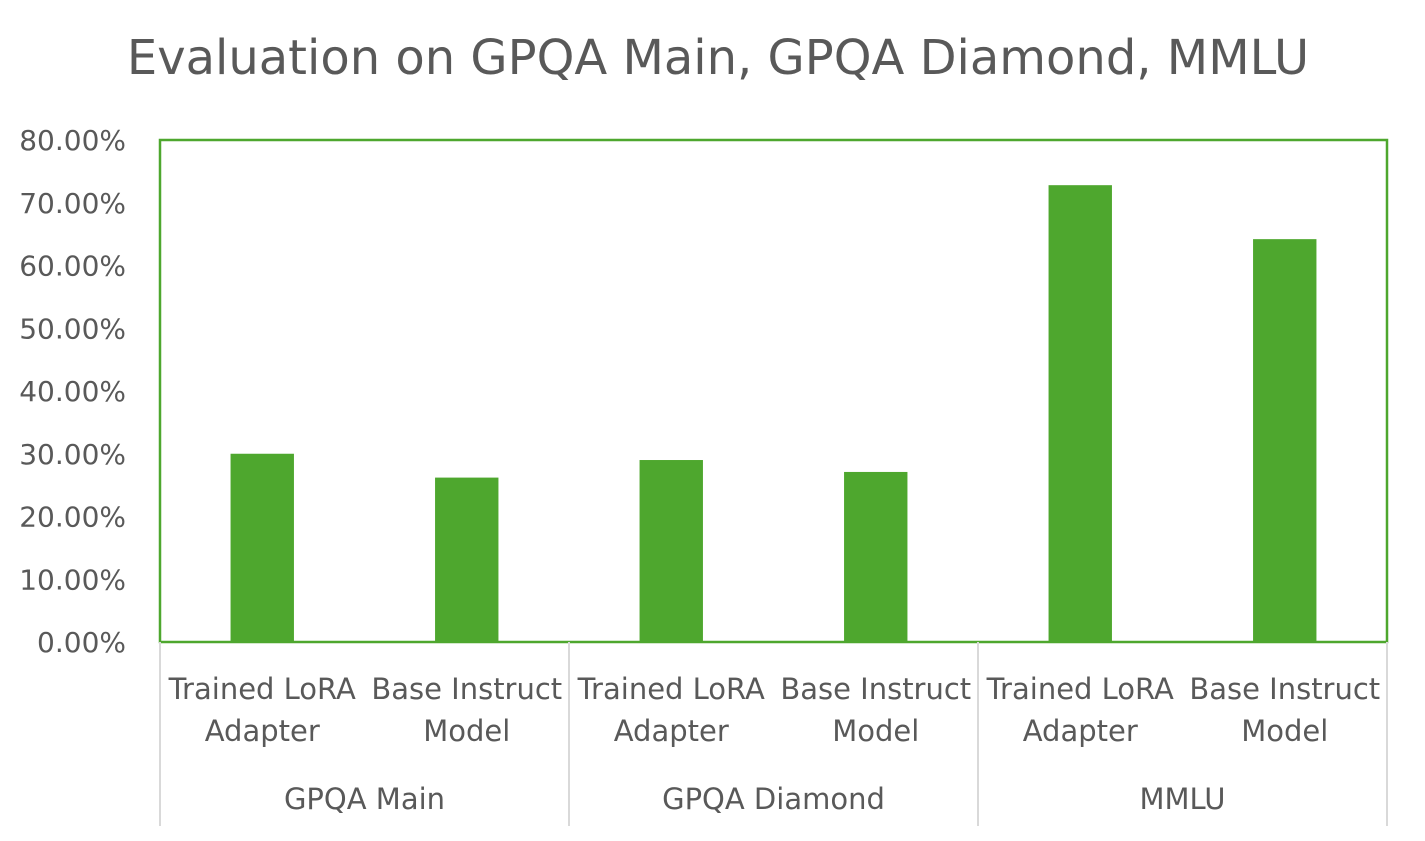 This screenshot has height=841, width=1425. Describe the element at coordinates (72, 328) in the screenshot. I see `y-tick-label: 50.00%` at that location.